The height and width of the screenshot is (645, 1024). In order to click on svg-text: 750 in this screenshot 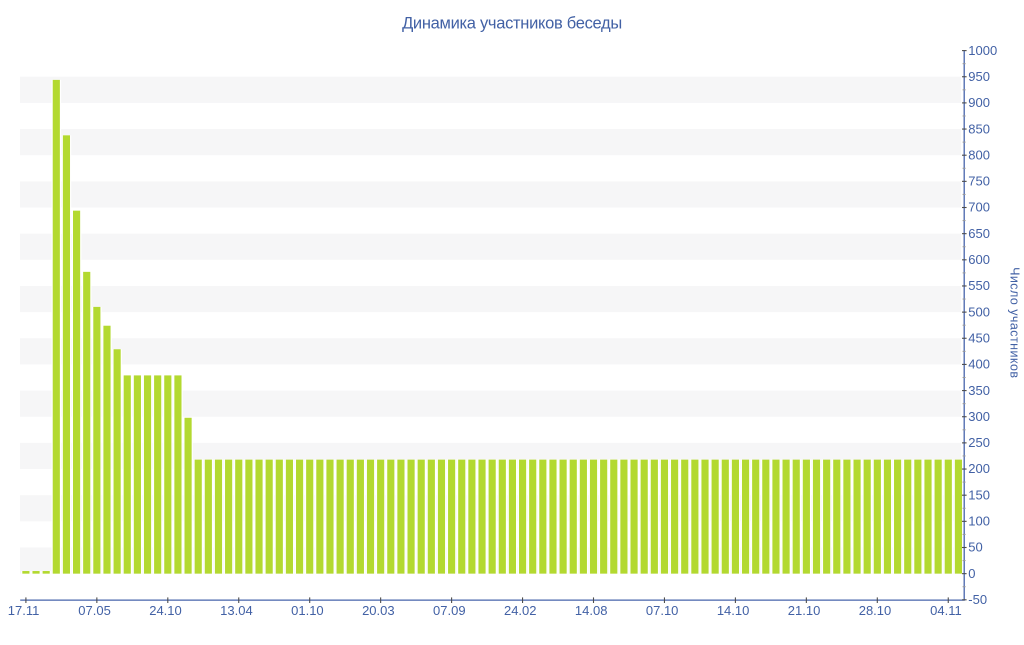, I will do `click(979, 181)`.